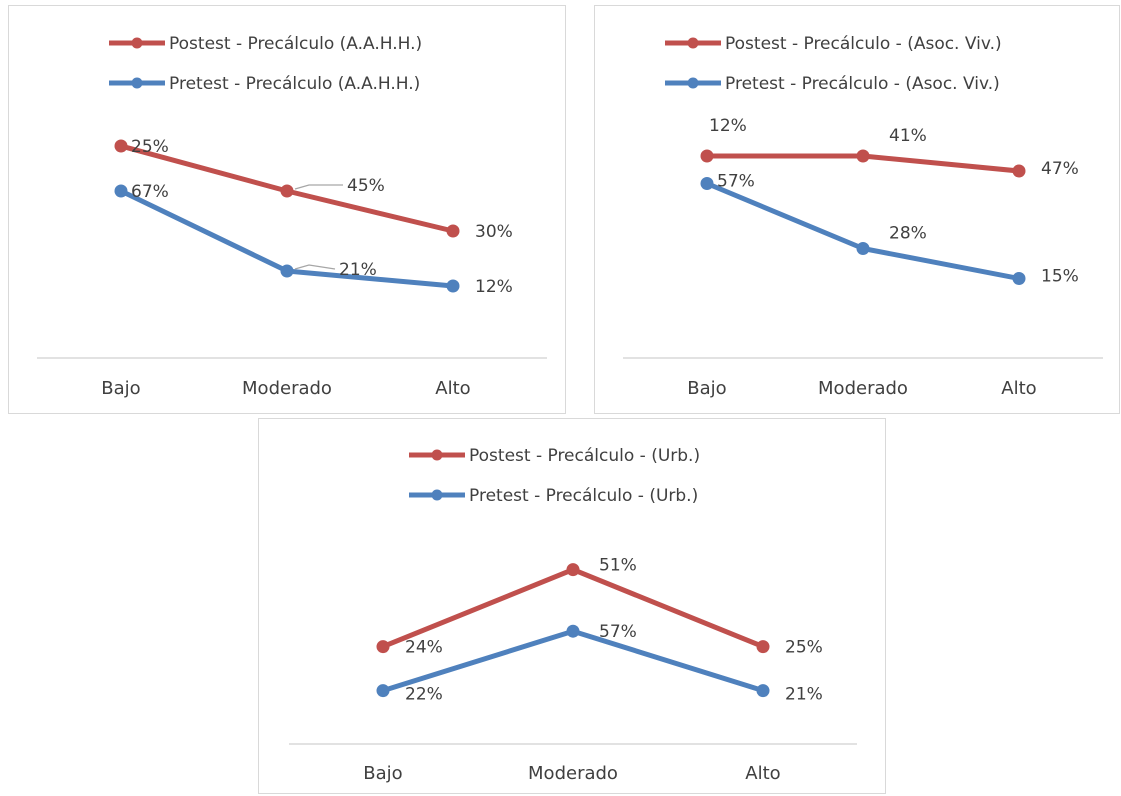 This screenshot has width=1121, height=796. I want to click on data-label-postest: 30%, so click(494, 232).